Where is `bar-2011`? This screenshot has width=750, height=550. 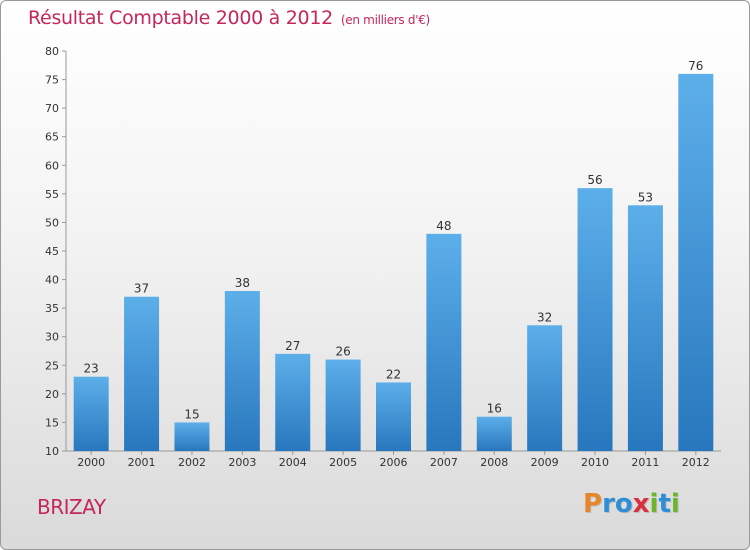 bar-2011 is located at coordinates (645, 328).